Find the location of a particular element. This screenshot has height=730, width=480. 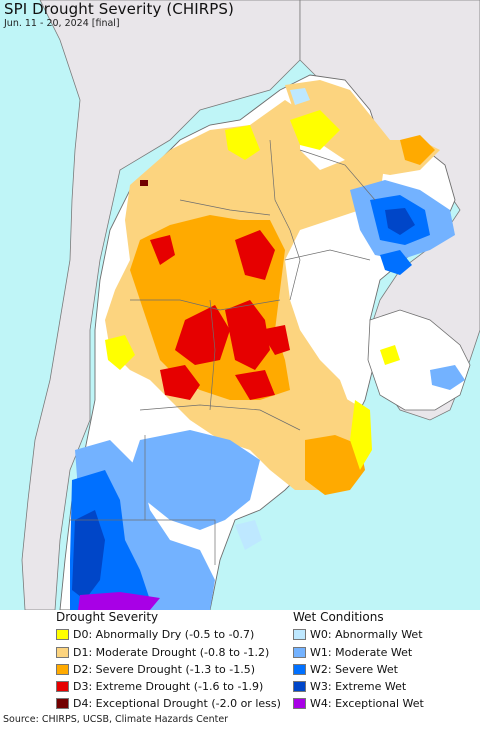

swatch-d2 is located at coordinates (62, 669).